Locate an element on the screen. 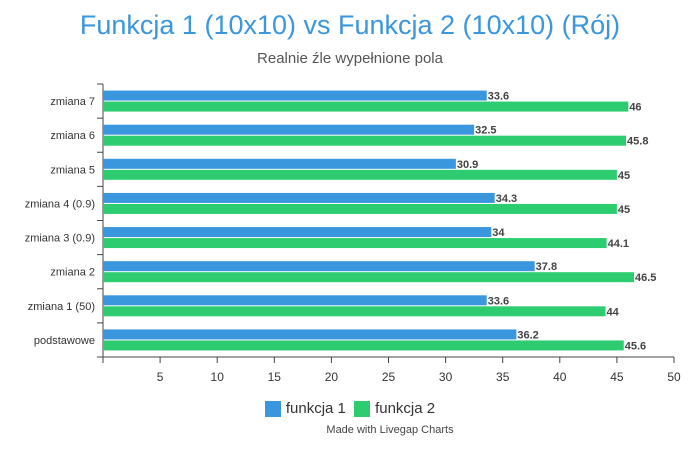  legend-label-funkcja-1: funkcja 1 is located at coordinates (315, 408).